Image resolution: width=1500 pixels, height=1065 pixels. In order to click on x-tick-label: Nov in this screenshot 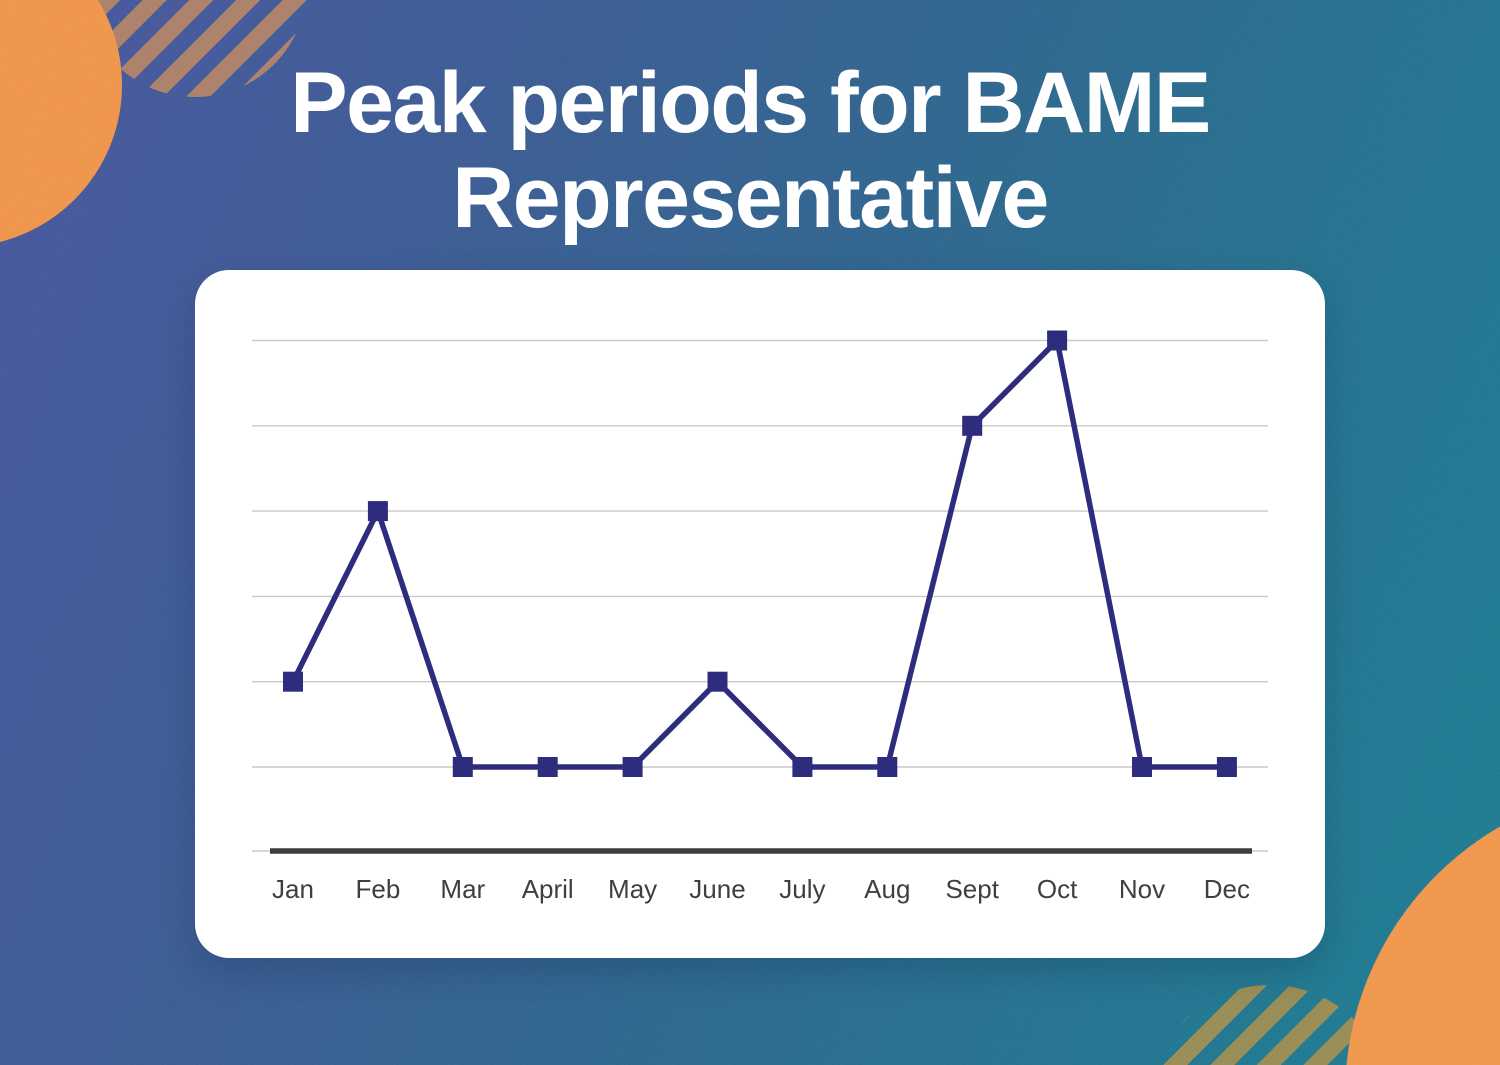, I will do `click(1142, 889)`.